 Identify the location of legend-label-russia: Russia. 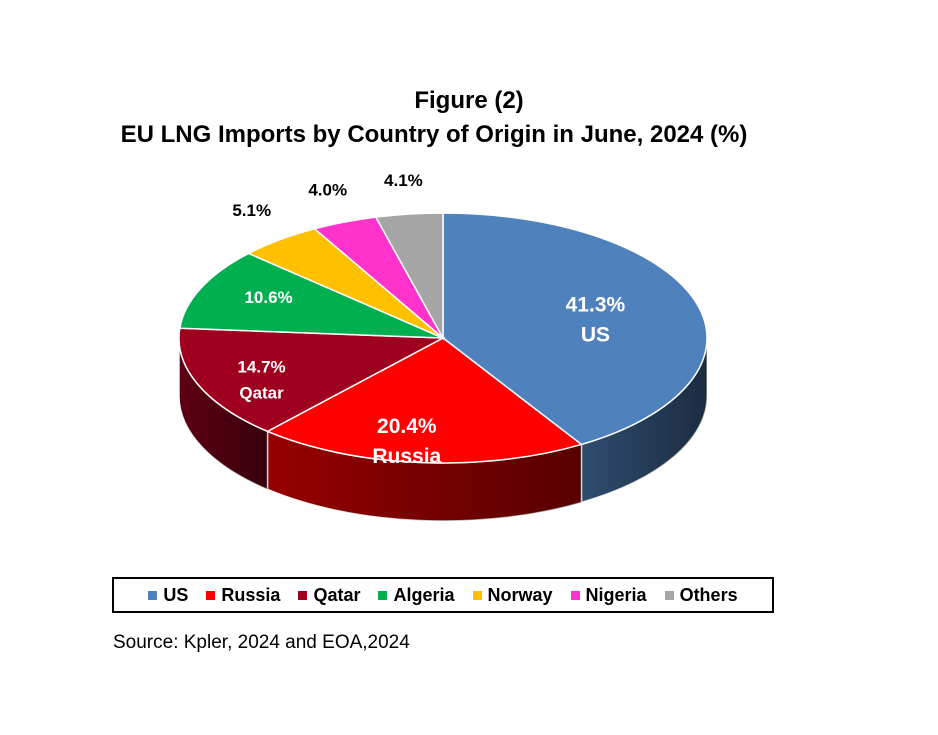
(251, 594).